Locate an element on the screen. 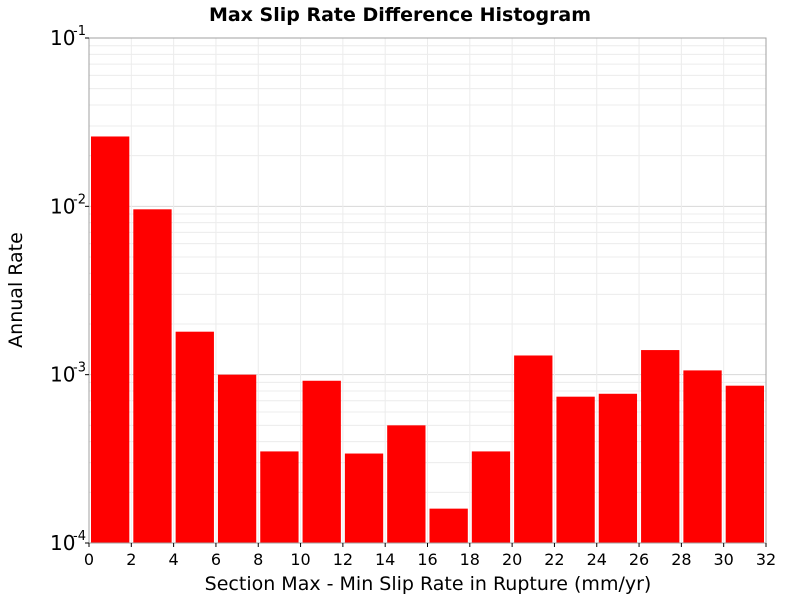  x-tick-label: 12 is located at coordinates (343, 559).